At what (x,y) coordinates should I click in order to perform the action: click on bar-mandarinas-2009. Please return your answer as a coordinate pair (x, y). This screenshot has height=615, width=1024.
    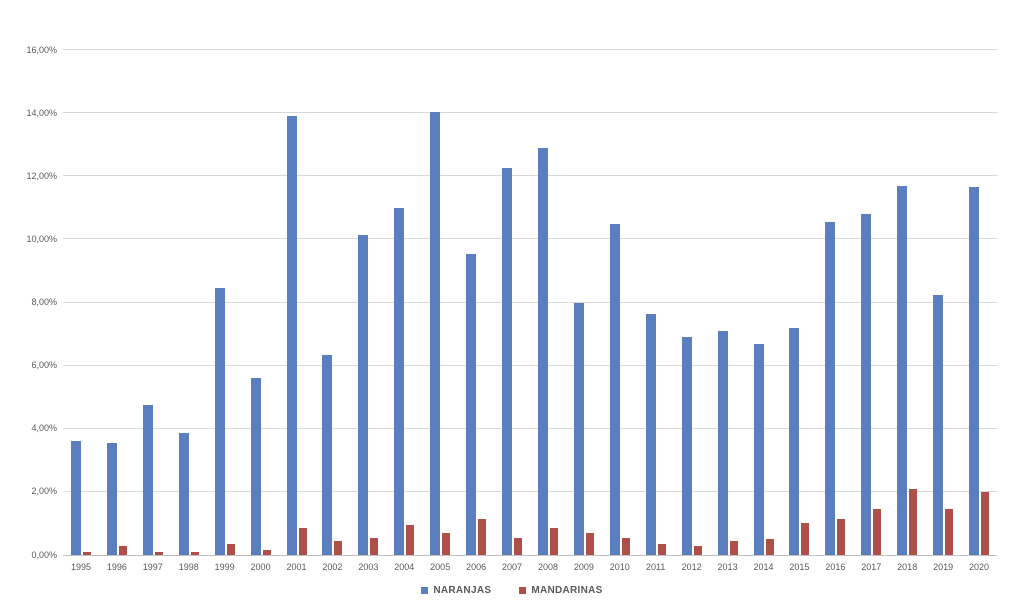
    Looking at the image, I should click on (589, 543).